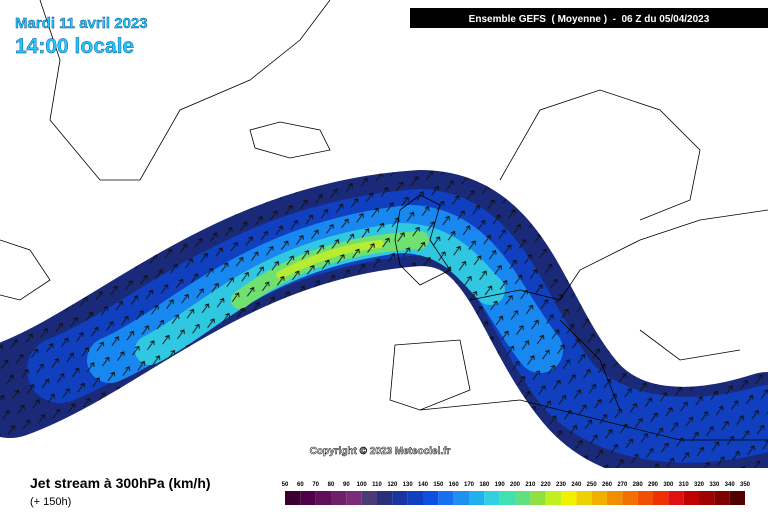 This screenshot has height=512, width=768. I want to click on colorbar-tick-label: 330, so click(714, 485).